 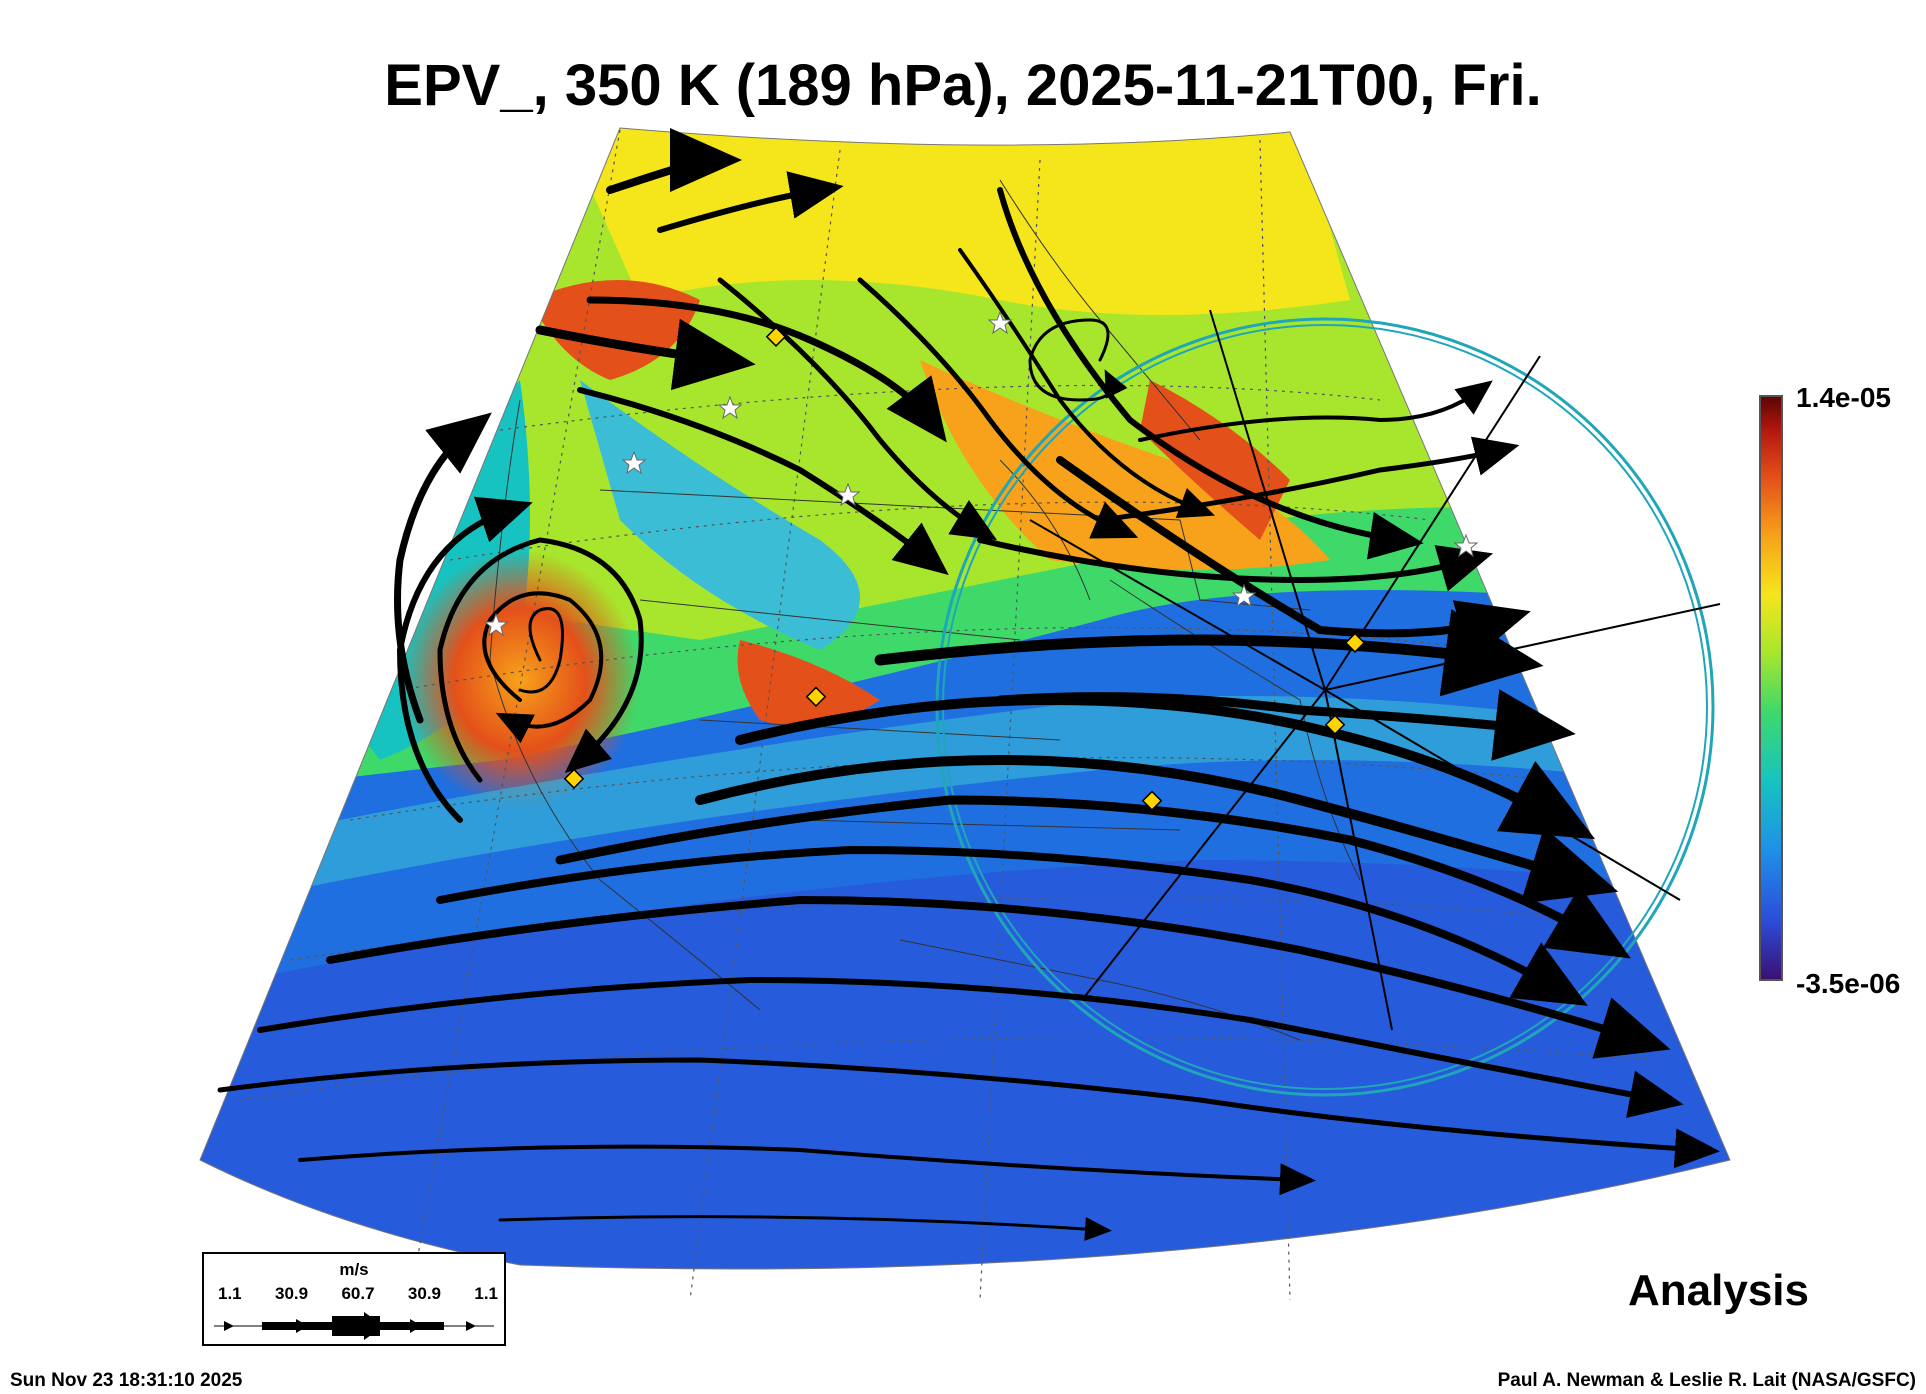 What do you see at coordinates (1843, 397) in the screenshot?
I see `colorbar-max-label: 1.4e-05` at bounding box center [1843, 397].